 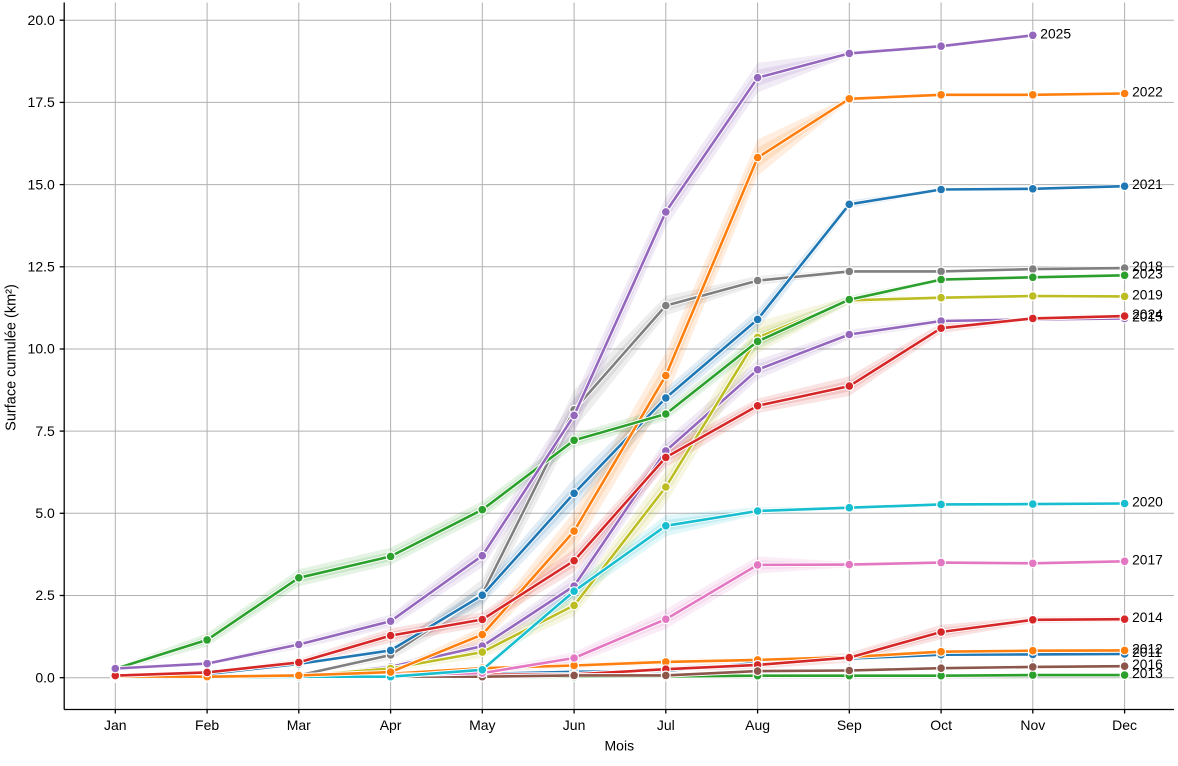 I want to click on svg-text: Dec, so click(x=1124, y=725).